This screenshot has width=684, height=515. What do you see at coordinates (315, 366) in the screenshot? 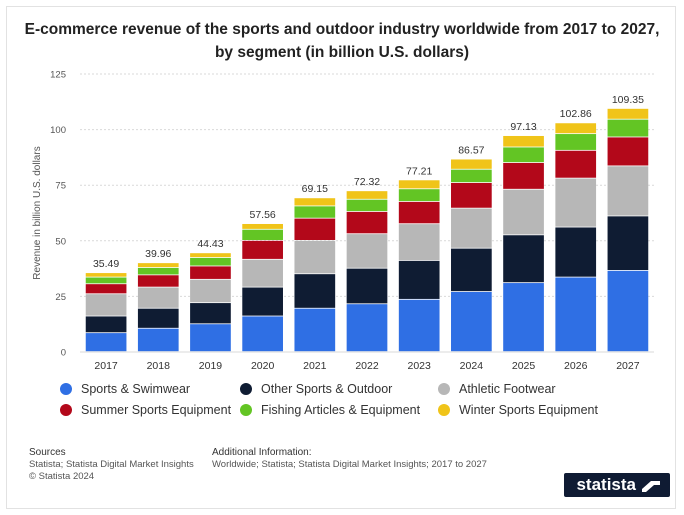
I see `x-tick-label: 2021` at bounding box center [315, 366].